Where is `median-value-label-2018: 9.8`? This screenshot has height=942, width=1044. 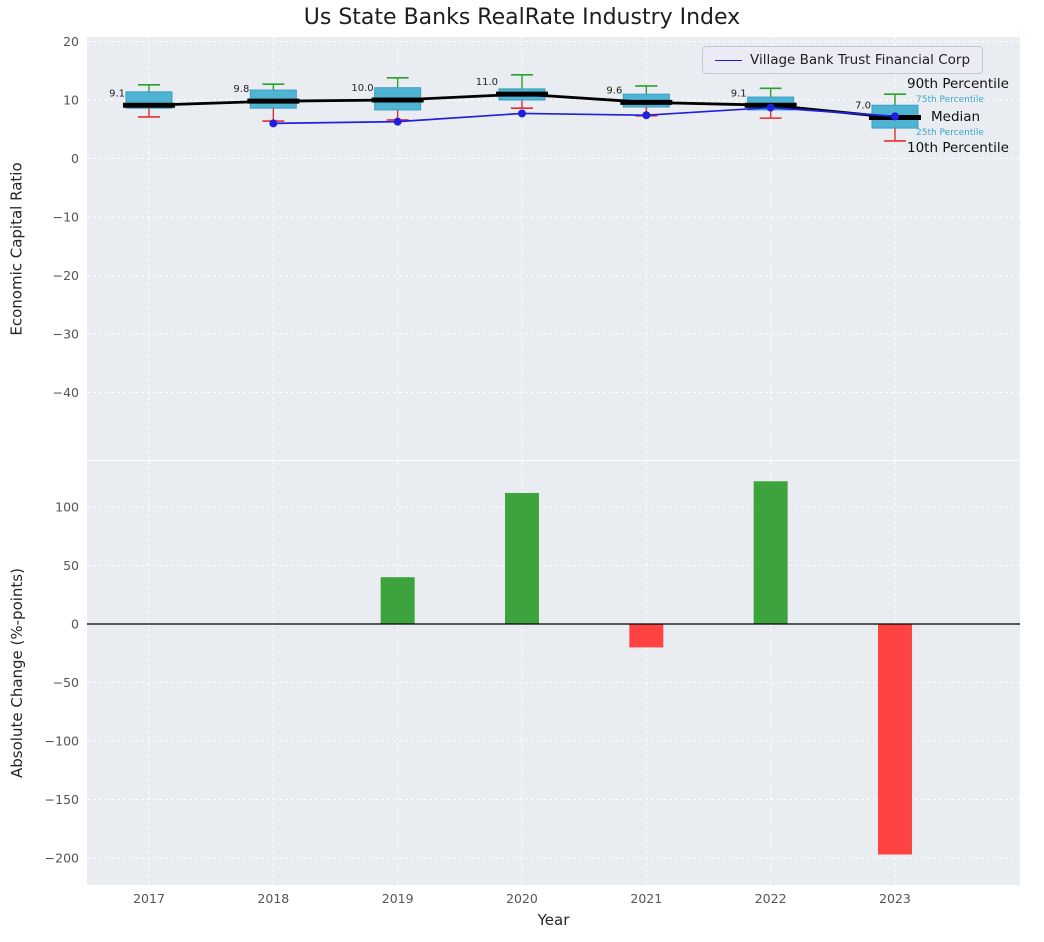 median-value-label-2018: 9.8 is located at coordinates (241, 89).